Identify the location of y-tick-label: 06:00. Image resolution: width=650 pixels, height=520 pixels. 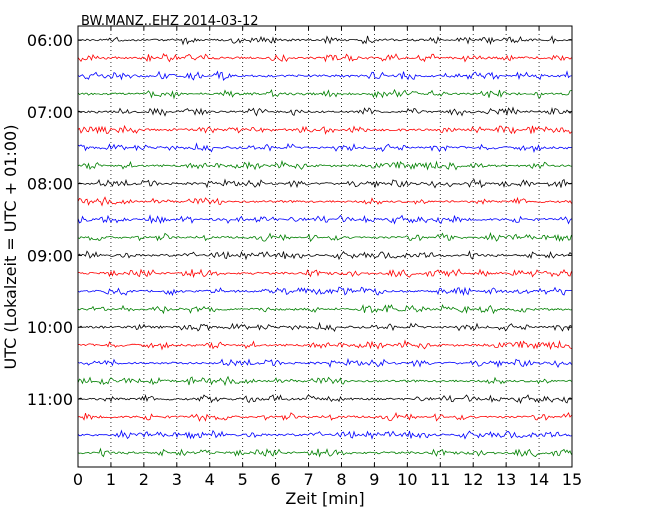
(50, 40).